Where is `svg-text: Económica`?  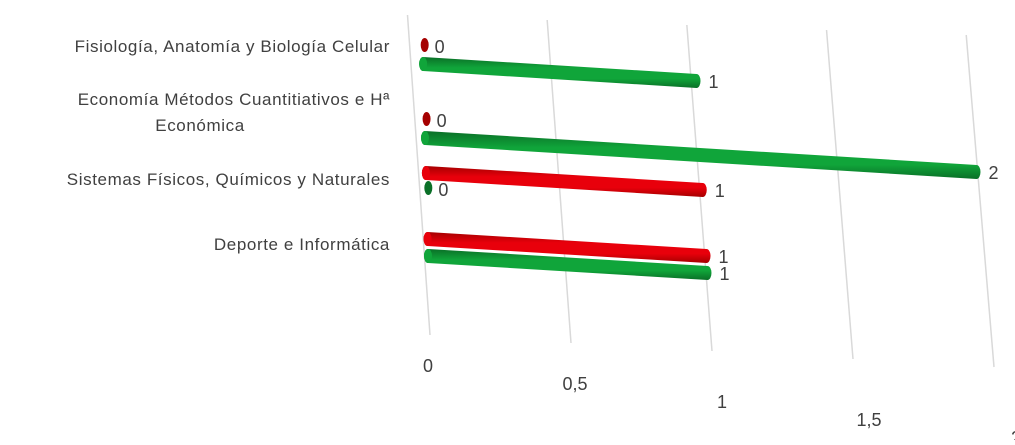
svg-text: Económica is located at coordinates (200, 125).